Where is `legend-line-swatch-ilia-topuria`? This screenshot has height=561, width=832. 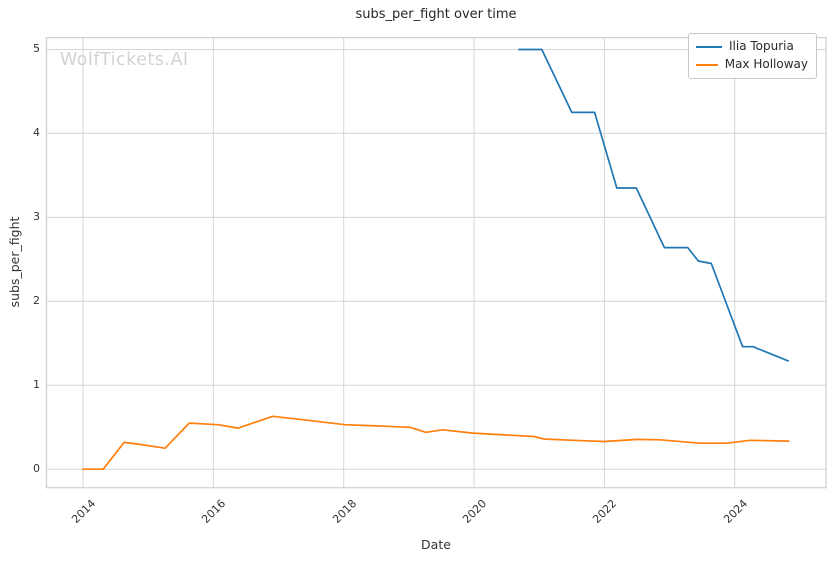
legend-line-swatch-ilia-topuria is located at coordinates (709, 46).